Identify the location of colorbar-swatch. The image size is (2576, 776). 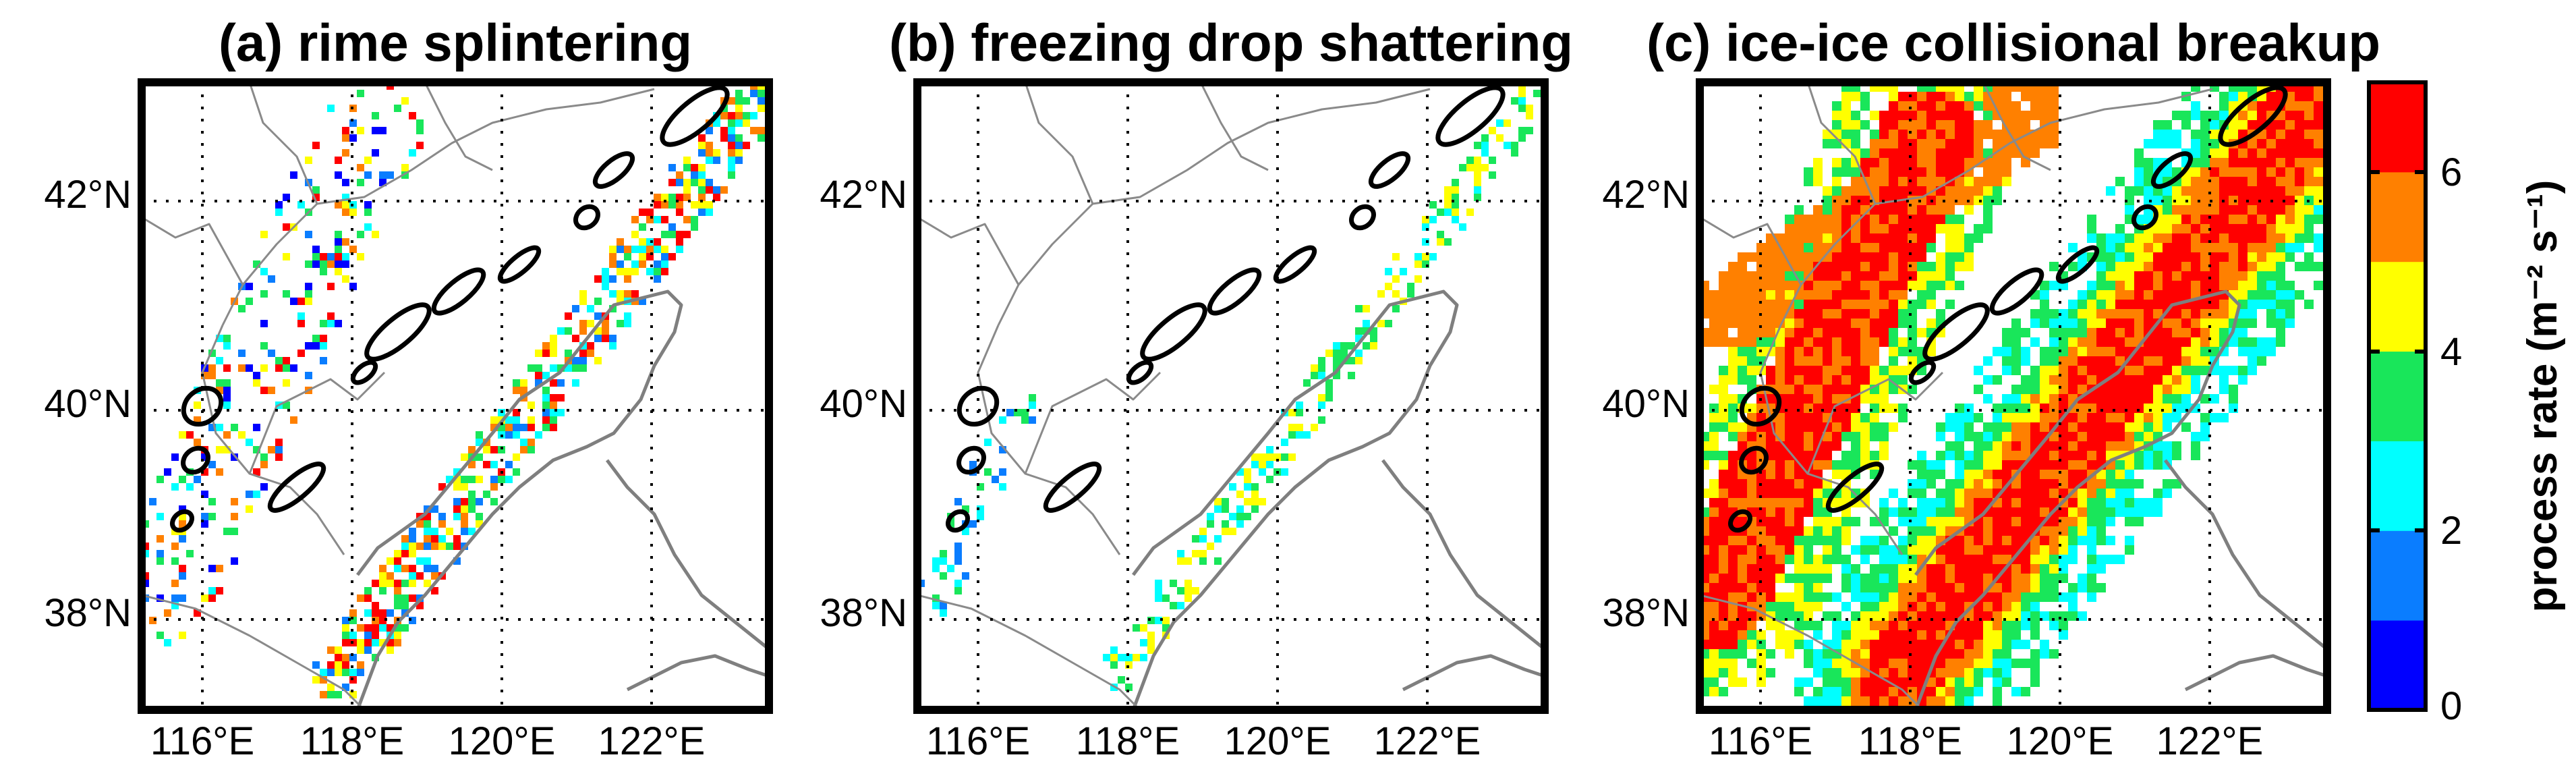
(2397, 666).